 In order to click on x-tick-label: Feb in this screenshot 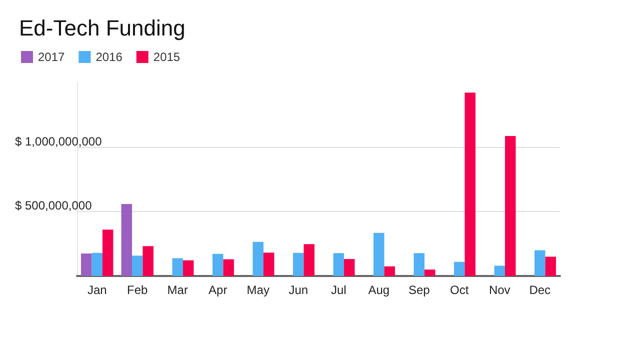, I will do `click(137, 290)`.